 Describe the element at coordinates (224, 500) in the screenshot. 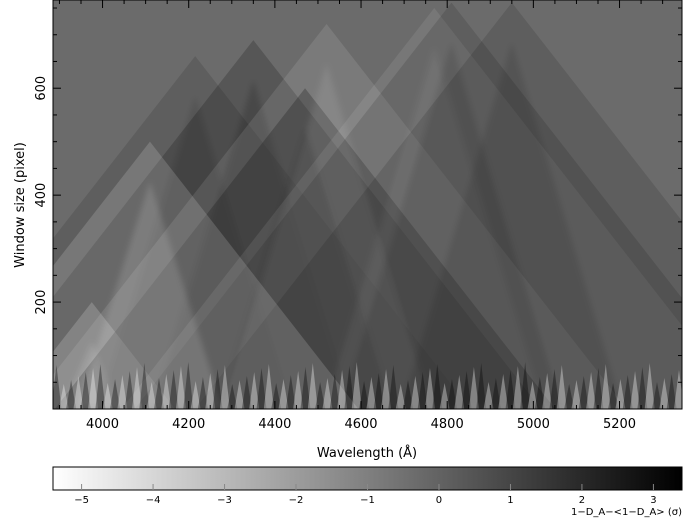

I see `colorbar-tick-label: −3` at that location.